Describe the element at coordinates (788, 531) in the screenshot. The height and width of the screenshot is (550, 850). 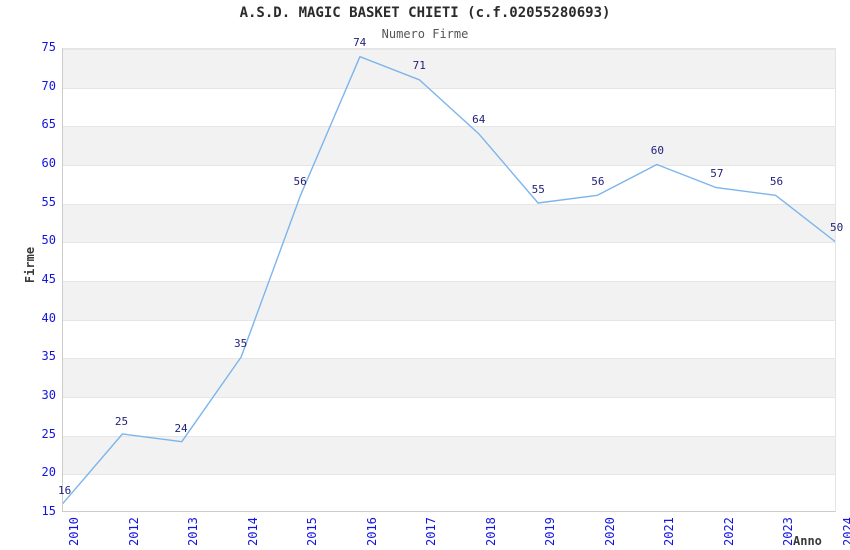
I see `x-axis-tick-label: 2023` at that location.